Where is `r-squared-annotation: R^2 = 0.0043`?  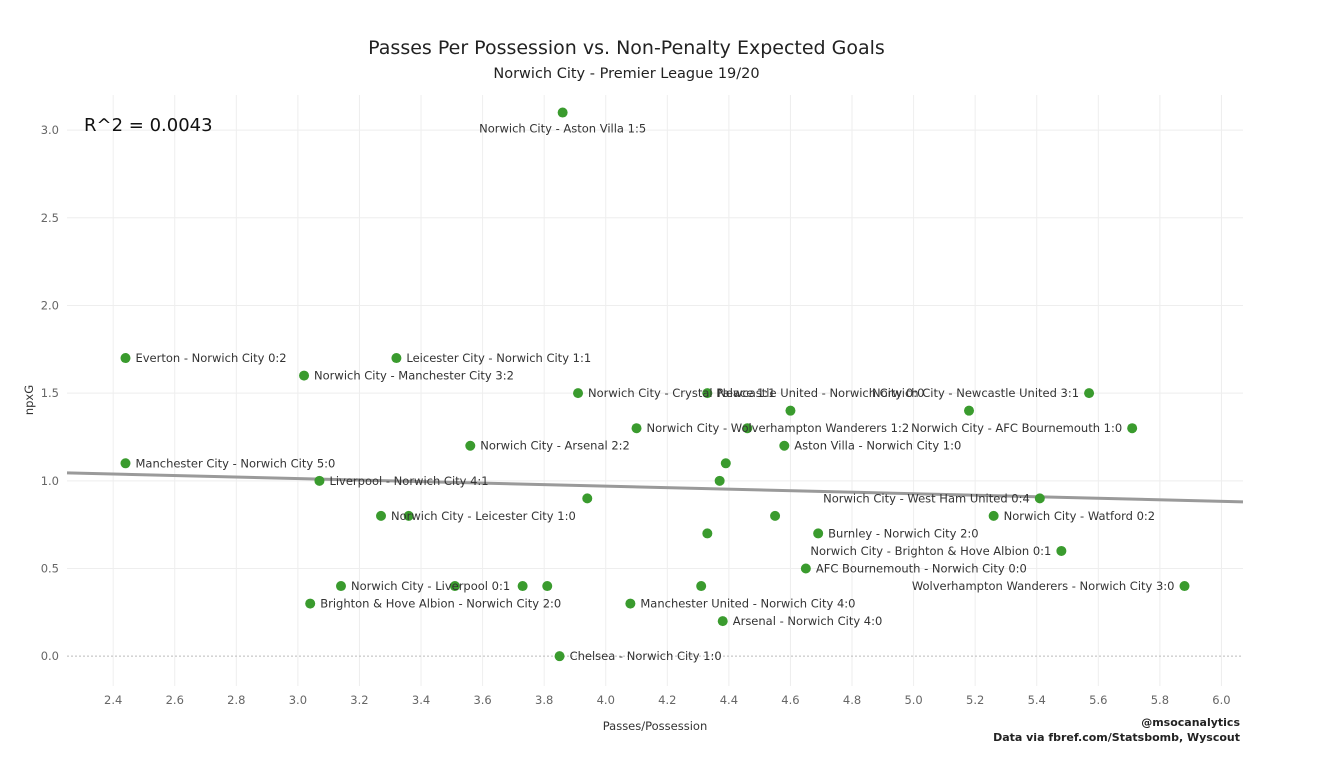 r-squared-annotation: R^2 = 0.0043 is located at coordinates (148, 125).